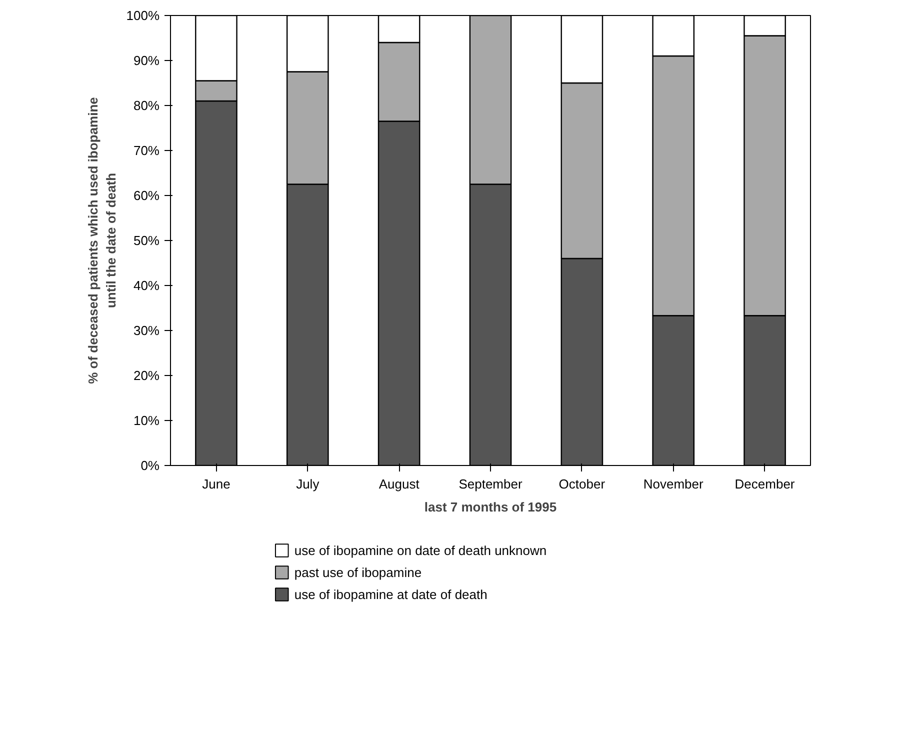 This screenshot has width=906, height=734. Describe the element at coordinates (146, 375) in the screenshot. I see `y-tick-label: 20%` at that location.